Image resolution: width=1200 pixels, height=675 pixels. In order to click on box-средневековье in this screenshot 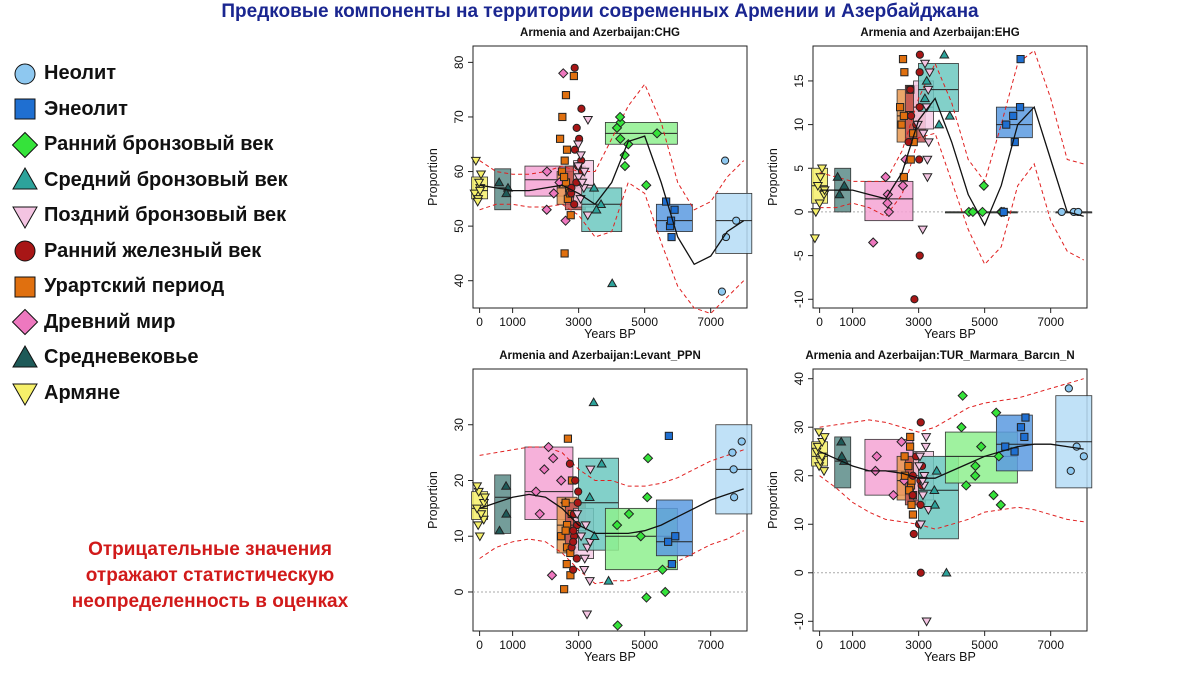, I will do `click(503, 504)`.